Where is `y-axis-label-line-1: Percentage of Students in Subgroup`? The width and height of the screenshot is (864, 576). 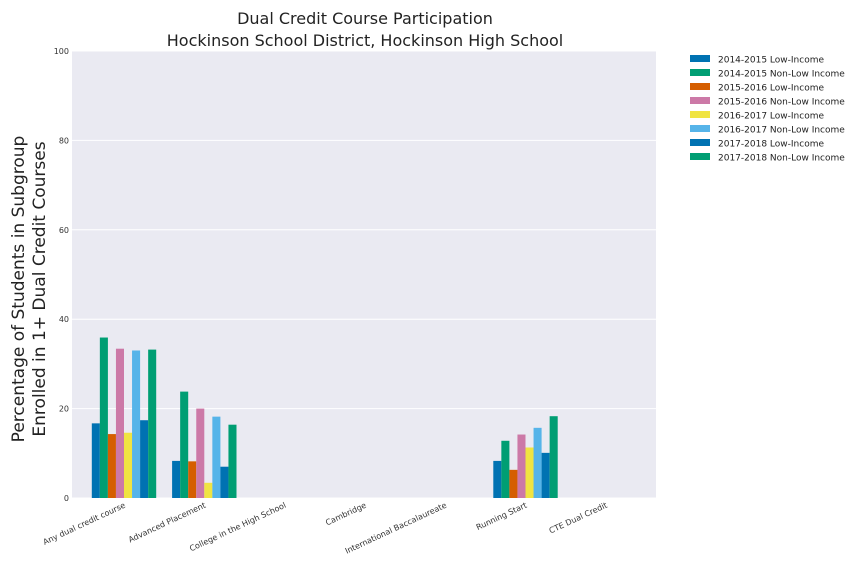
y-axis-label-line-1: Percentage of Students in Subgroup is located at coordinates (19, 289).